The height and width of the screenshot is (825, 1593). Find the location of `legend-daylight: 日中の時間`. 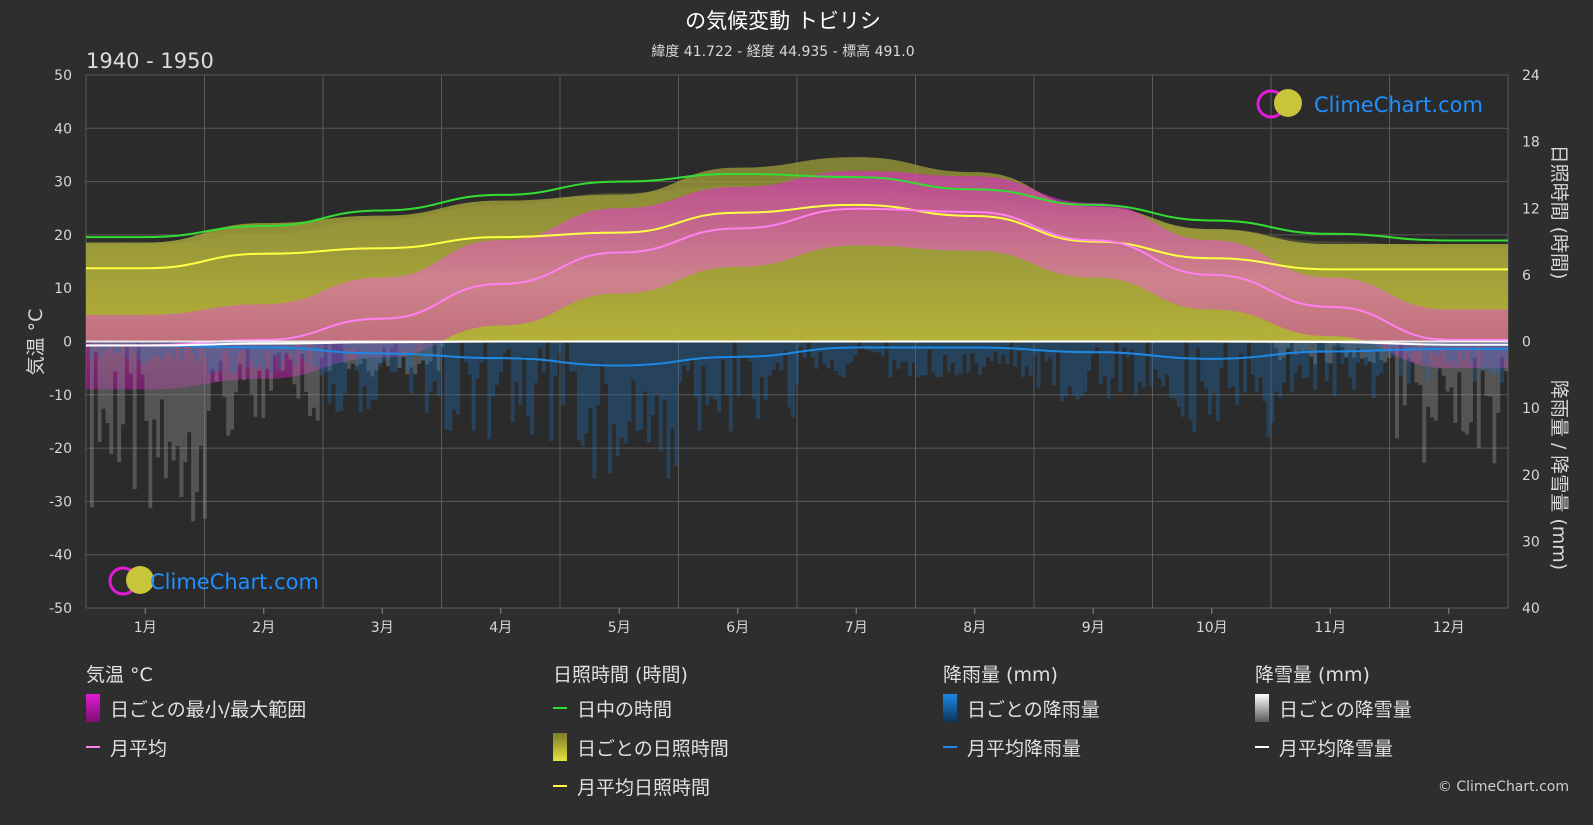

legend-daylight: 日中の時間 is located at coordinates (641, 708).